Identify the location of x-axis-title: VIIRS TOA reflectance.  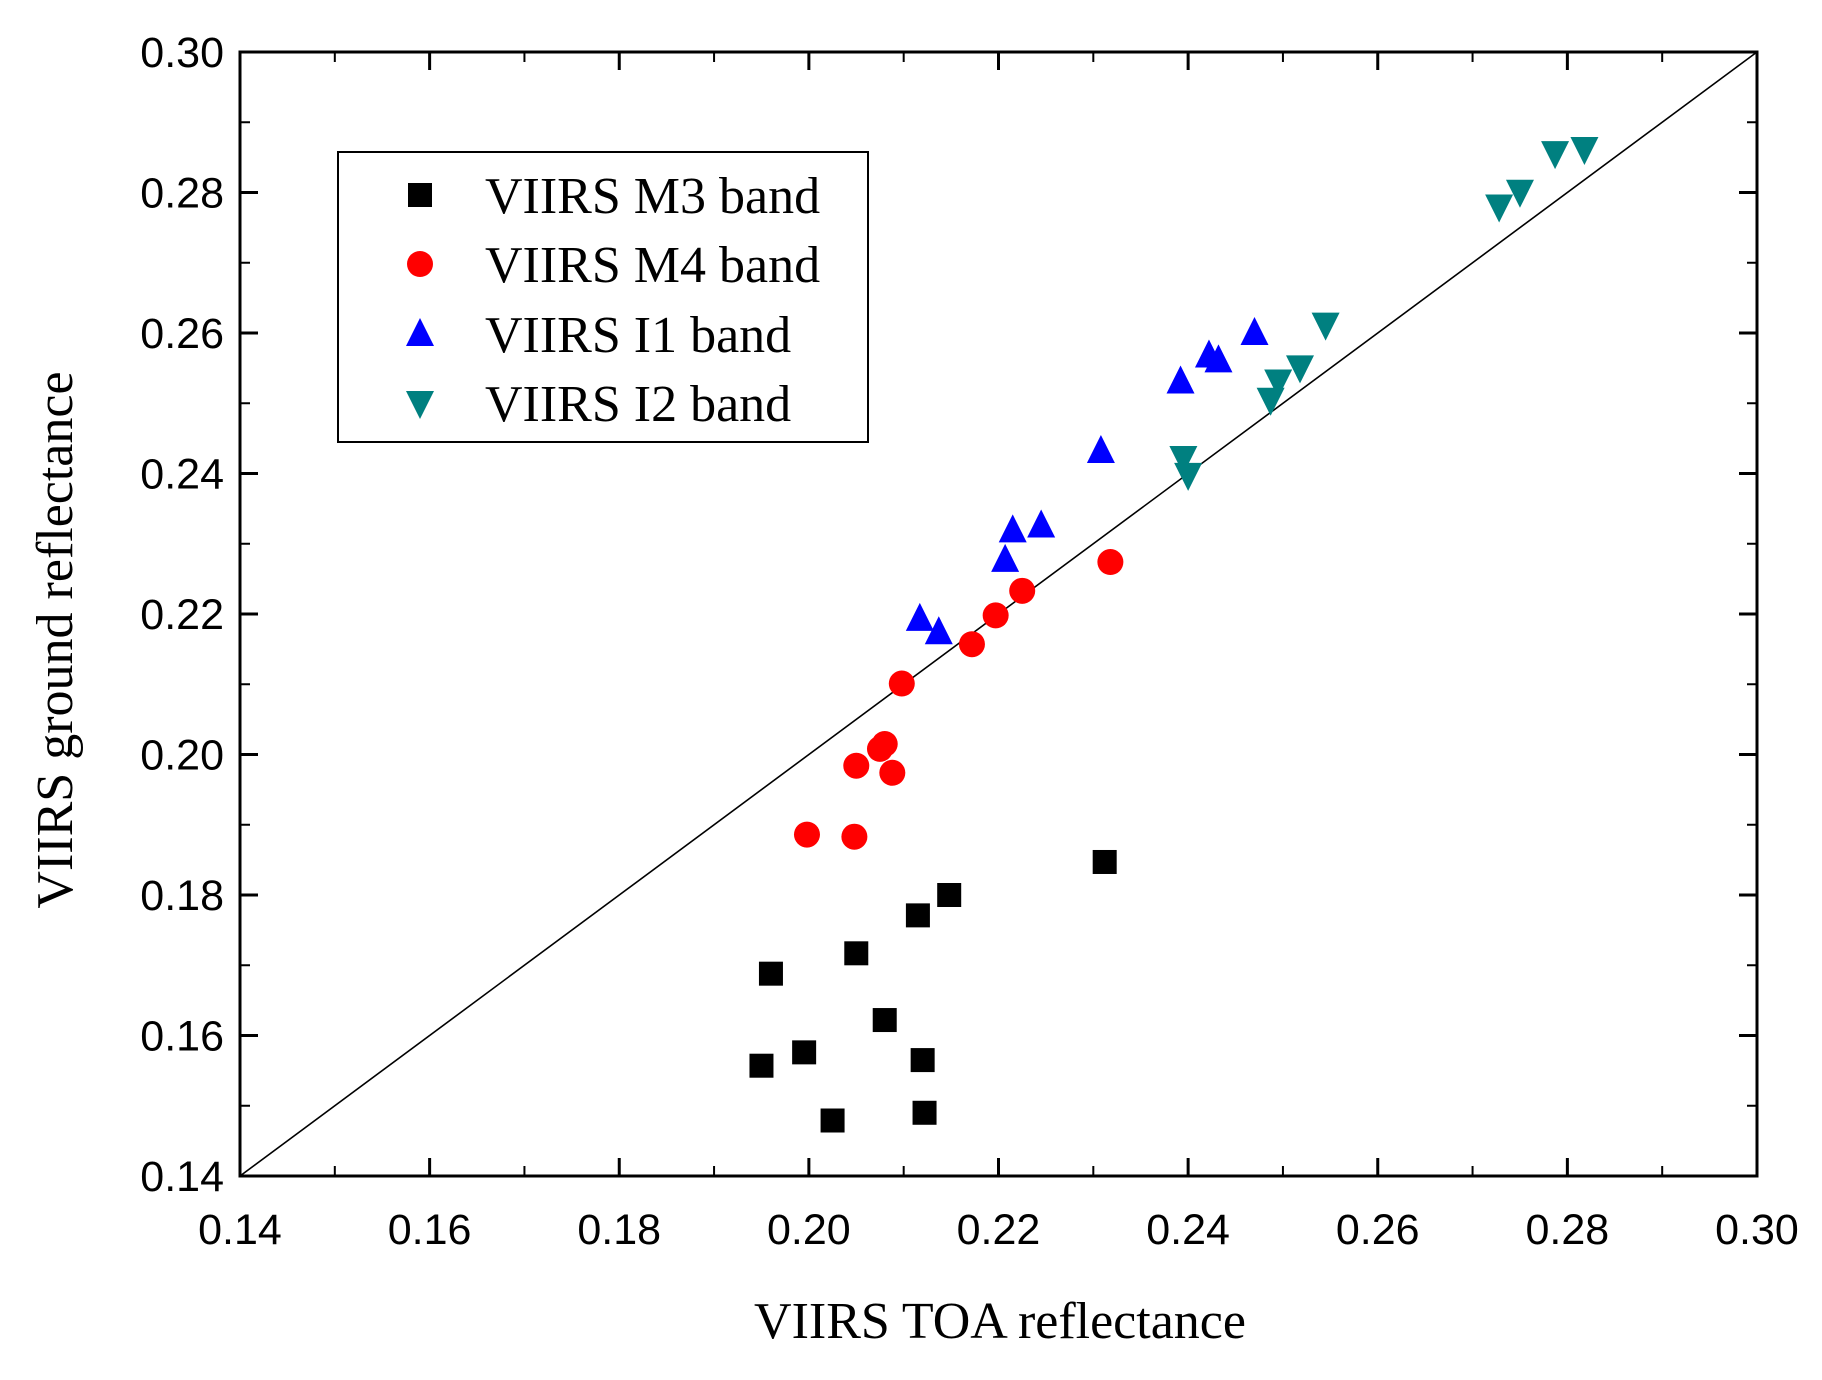
(1000, 1321).